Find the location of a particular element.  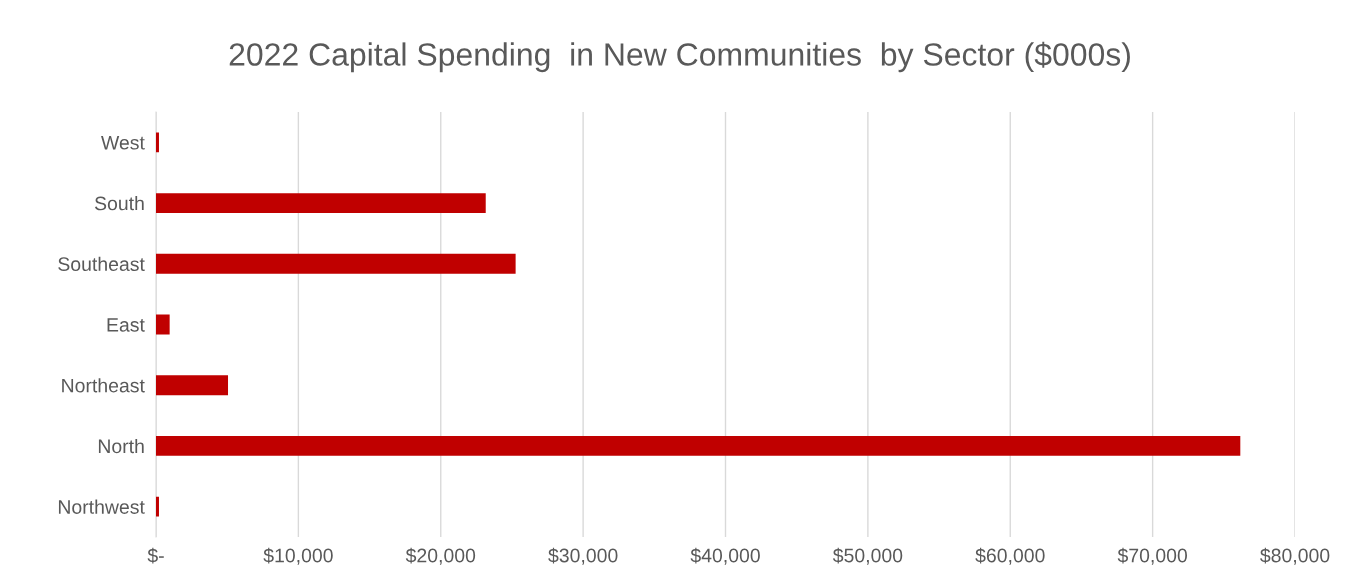

x-tick-label: $10,000 is located at coordinates (298, 556).